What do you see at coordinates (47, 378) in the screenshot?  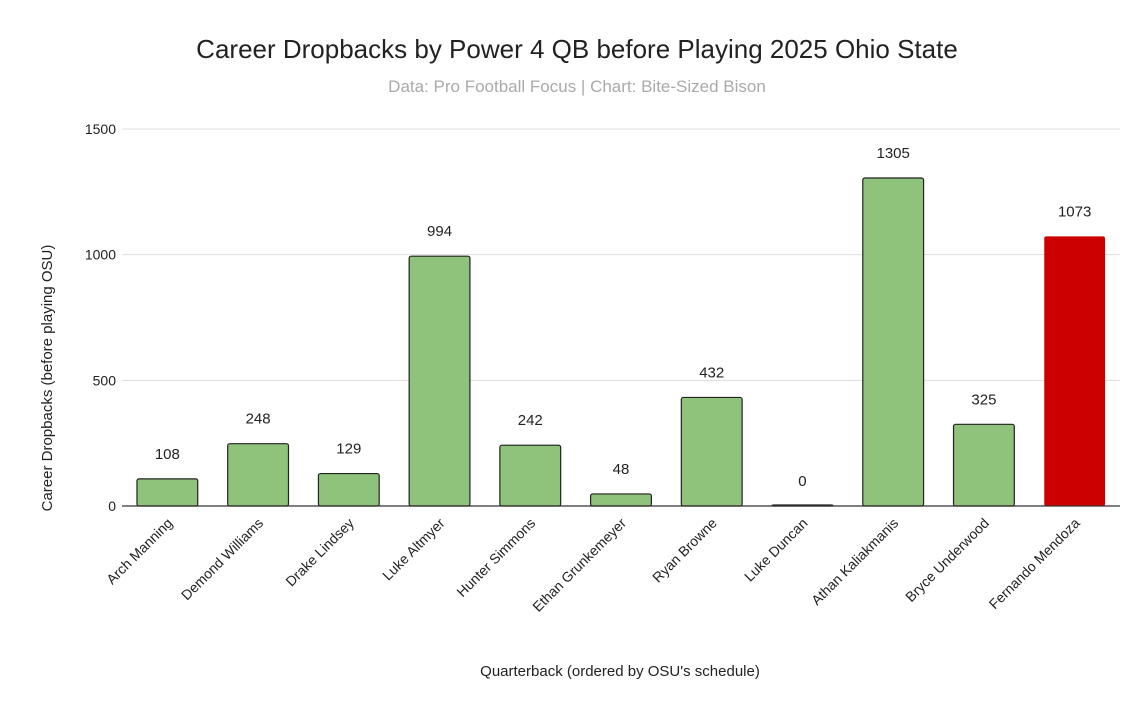 I see `y-axis-label: Career Dropbacks (before playing OSU)` at bounding box center [47, 378].